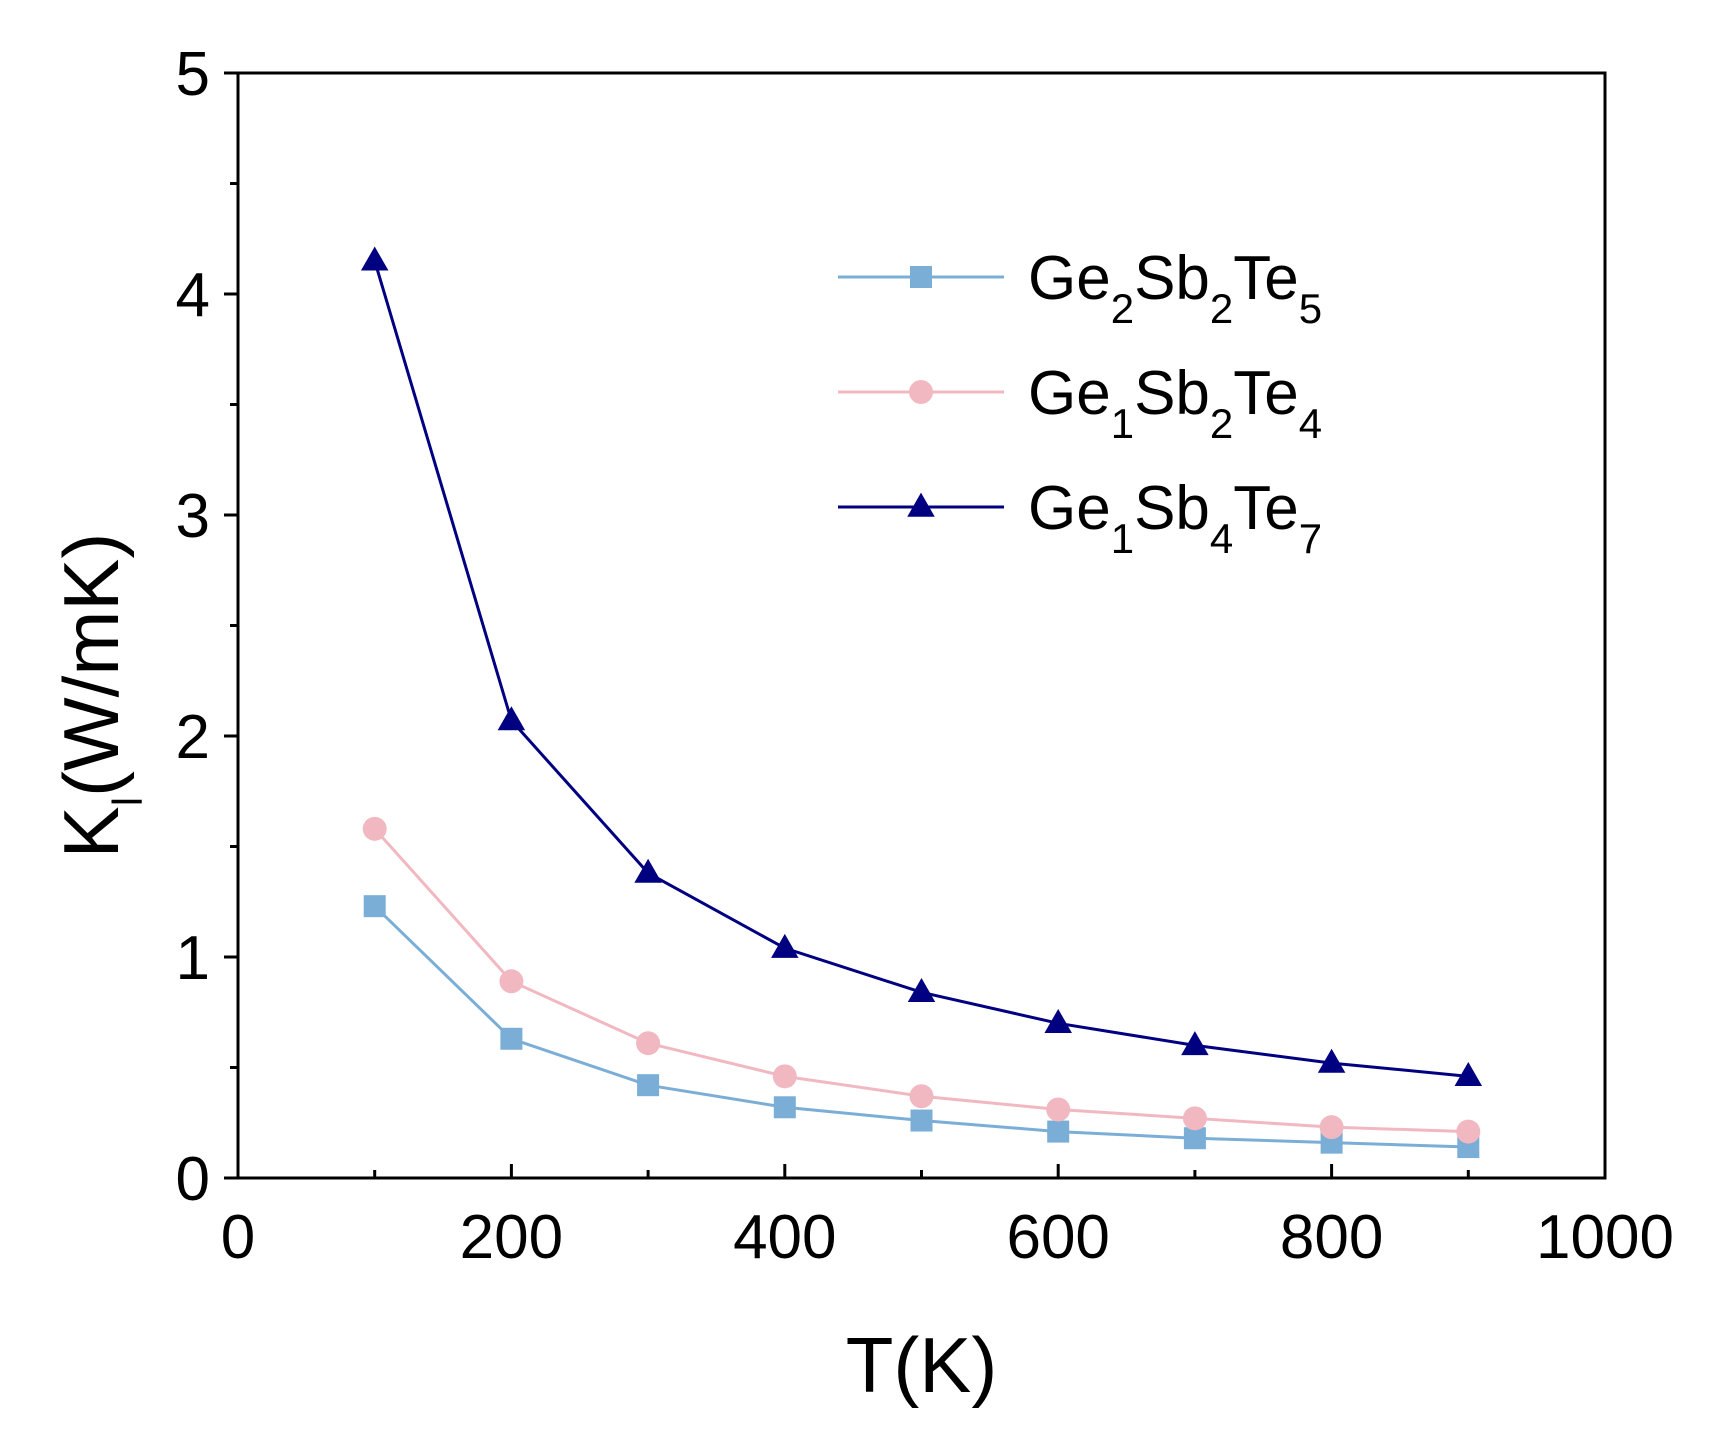 The width and height of the screenshot is (1716, 1445). I want to click on legend-subscript: 5, so click(1310, 308).